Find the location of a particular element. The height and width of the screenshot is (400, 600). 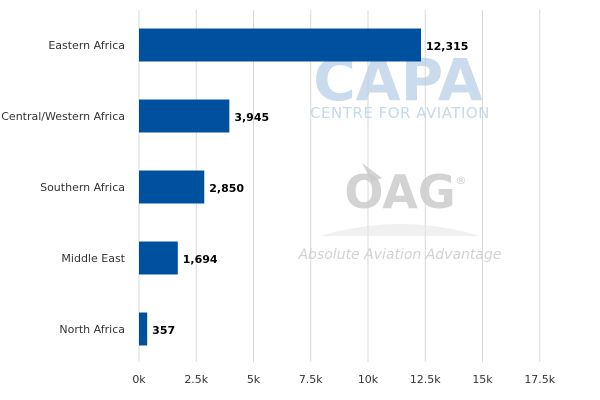

capa-subtitle: CENTRE FOR AVIATION is located at coordinates (400, 113).